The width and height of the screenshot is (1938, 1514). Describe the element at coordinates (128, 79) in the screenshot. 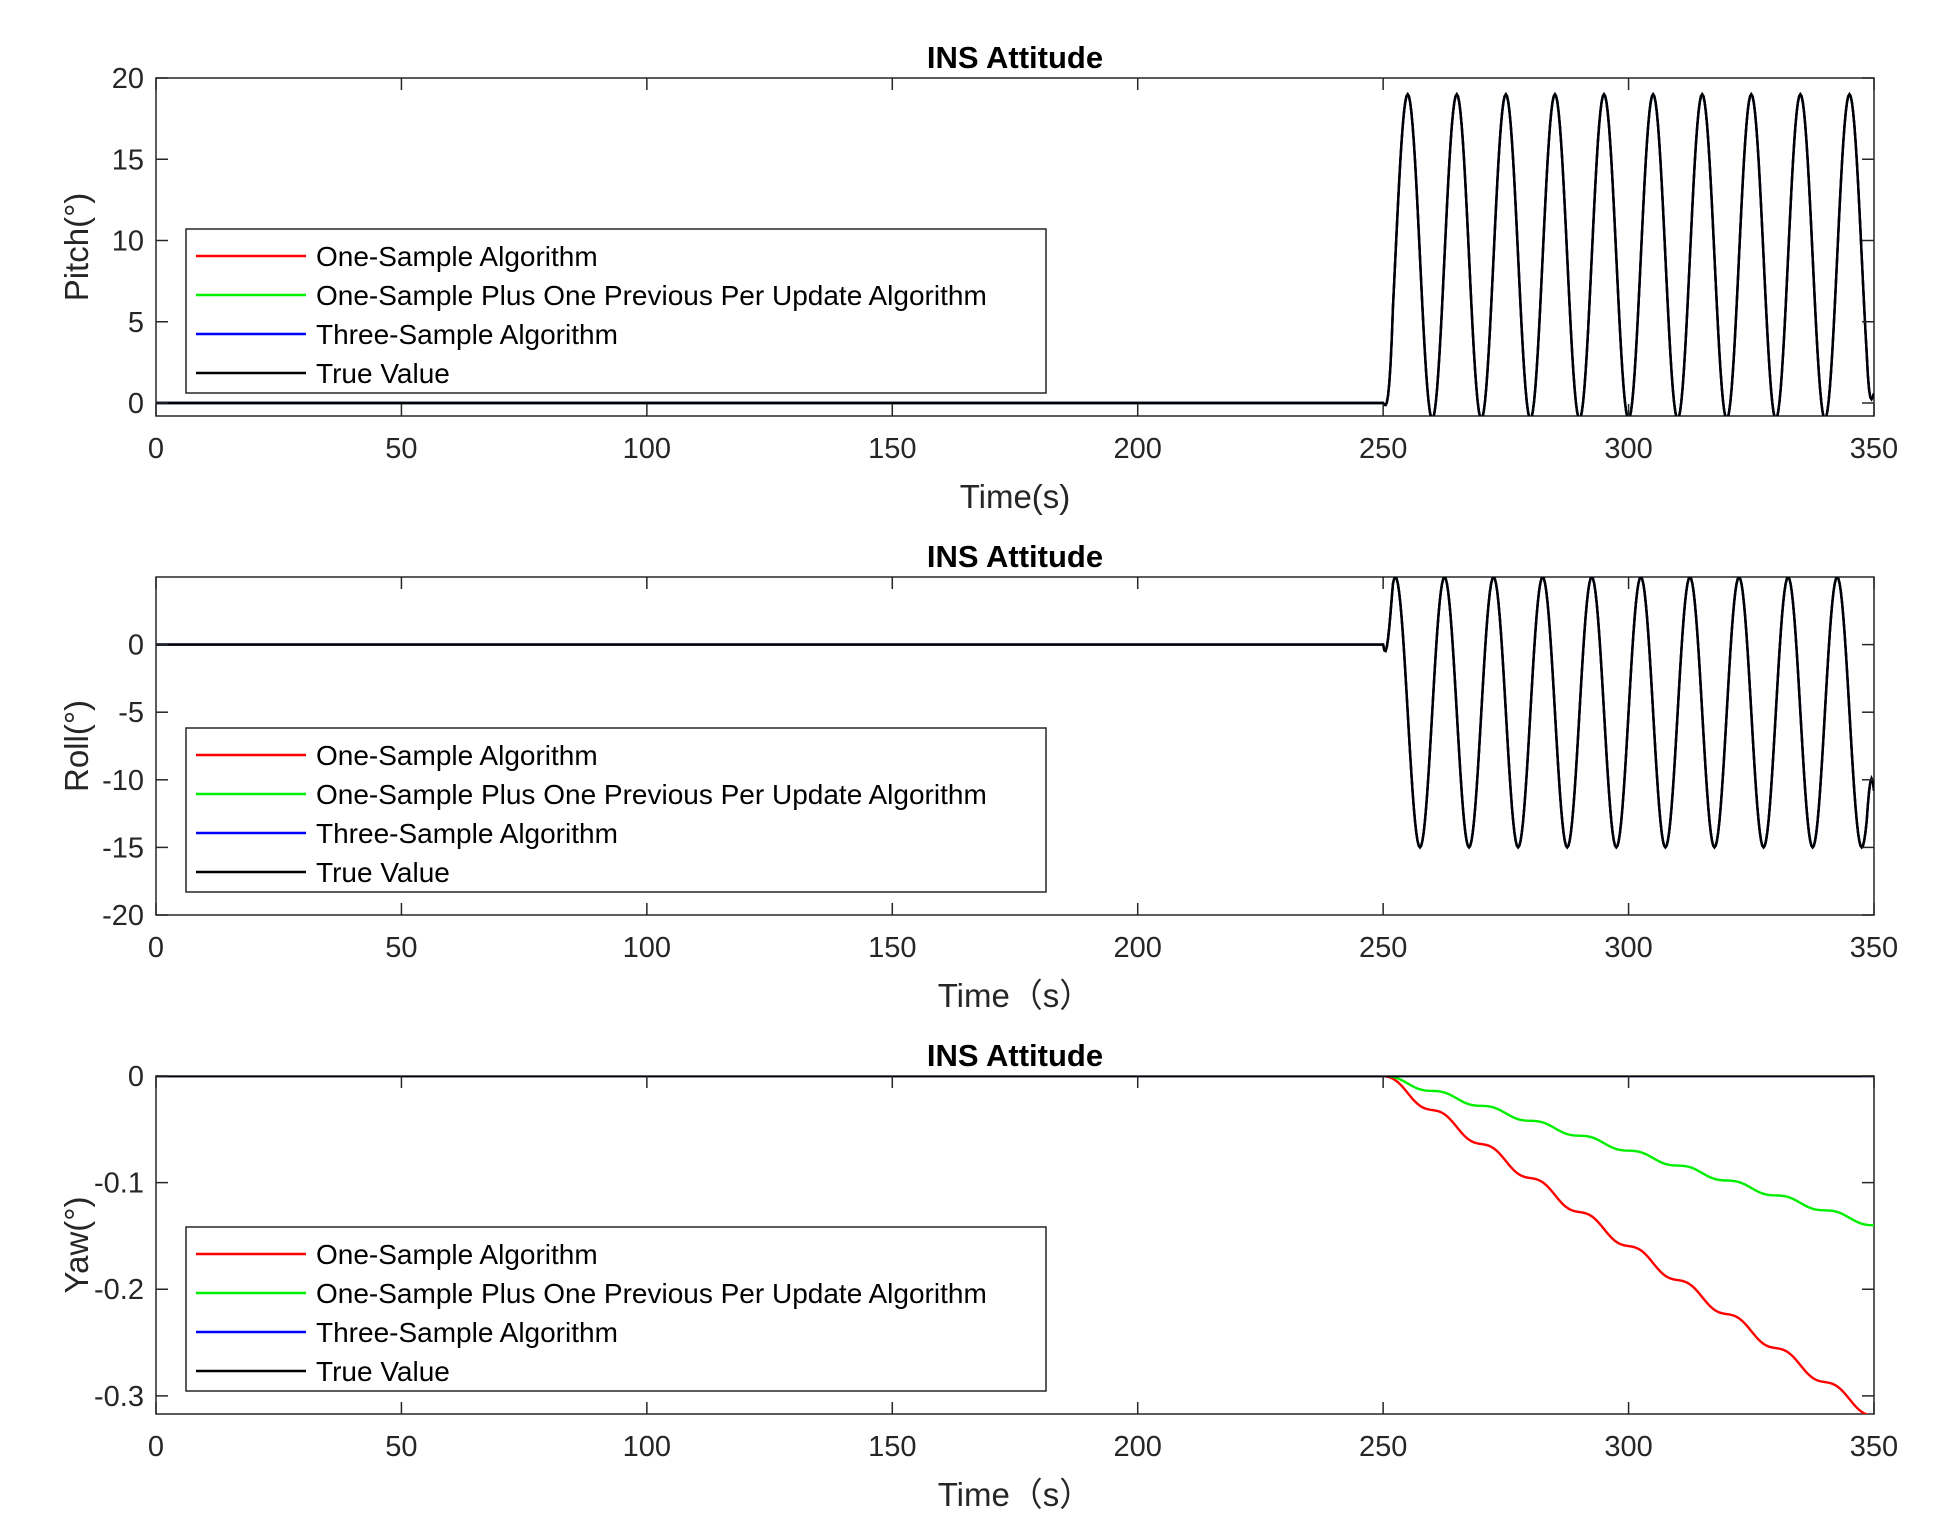

I see `y-tick-label: 20` at that location.